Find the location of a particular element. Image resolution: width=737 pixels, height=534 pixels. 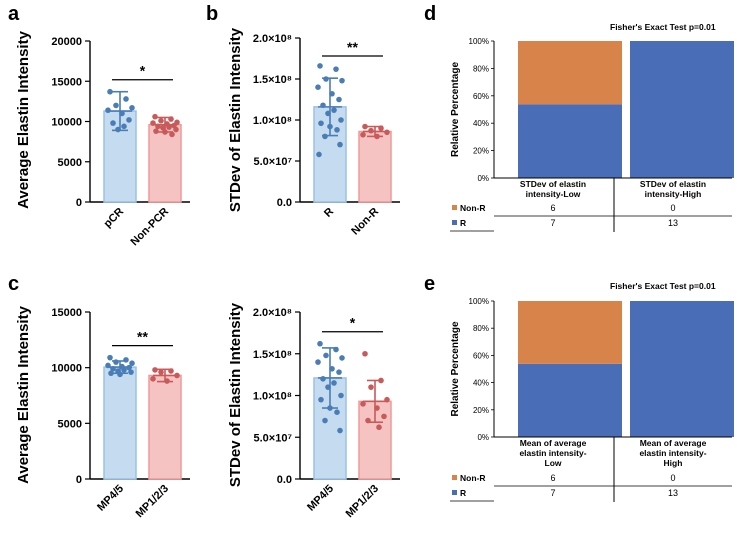

count-cell: 6 is located at coordinates (552, 208).